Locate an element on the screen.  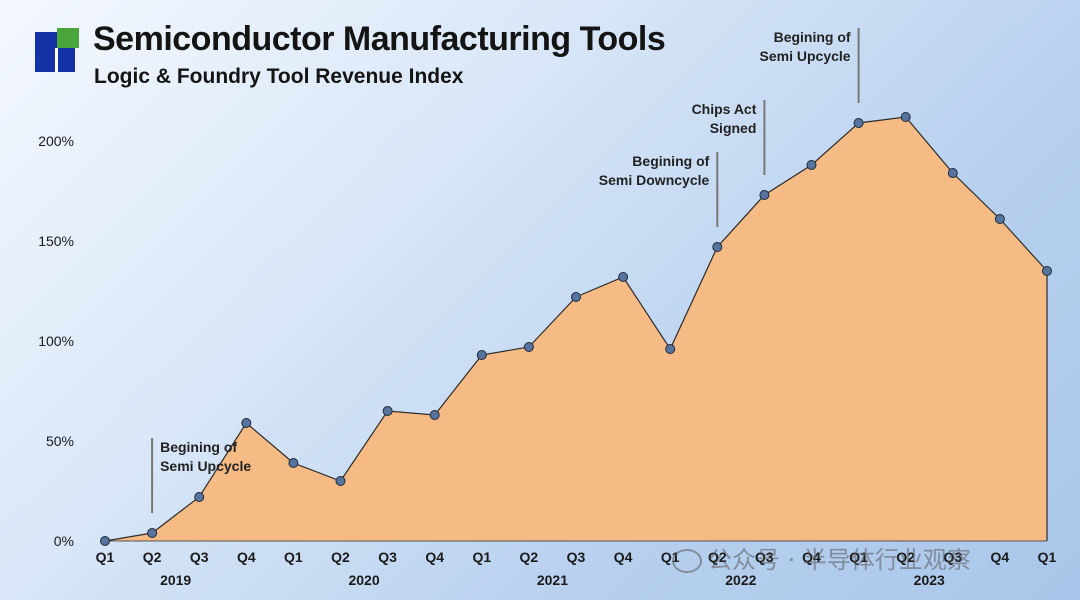
watermark: 公众号 · 半导体行业观察 is located at coordinates (821, 557).